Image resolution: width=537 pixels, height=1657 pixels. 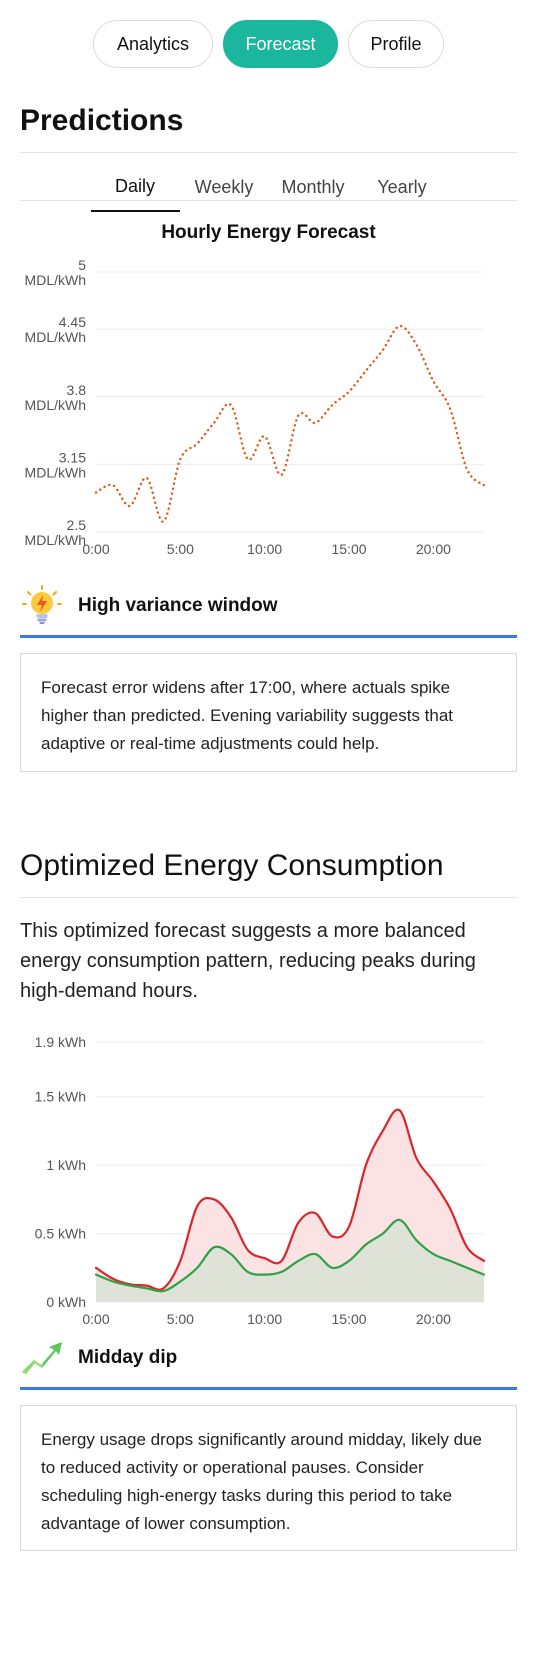 I want to click on y-tick-label: 1.5 kWh, so click(x=60, y=1097).